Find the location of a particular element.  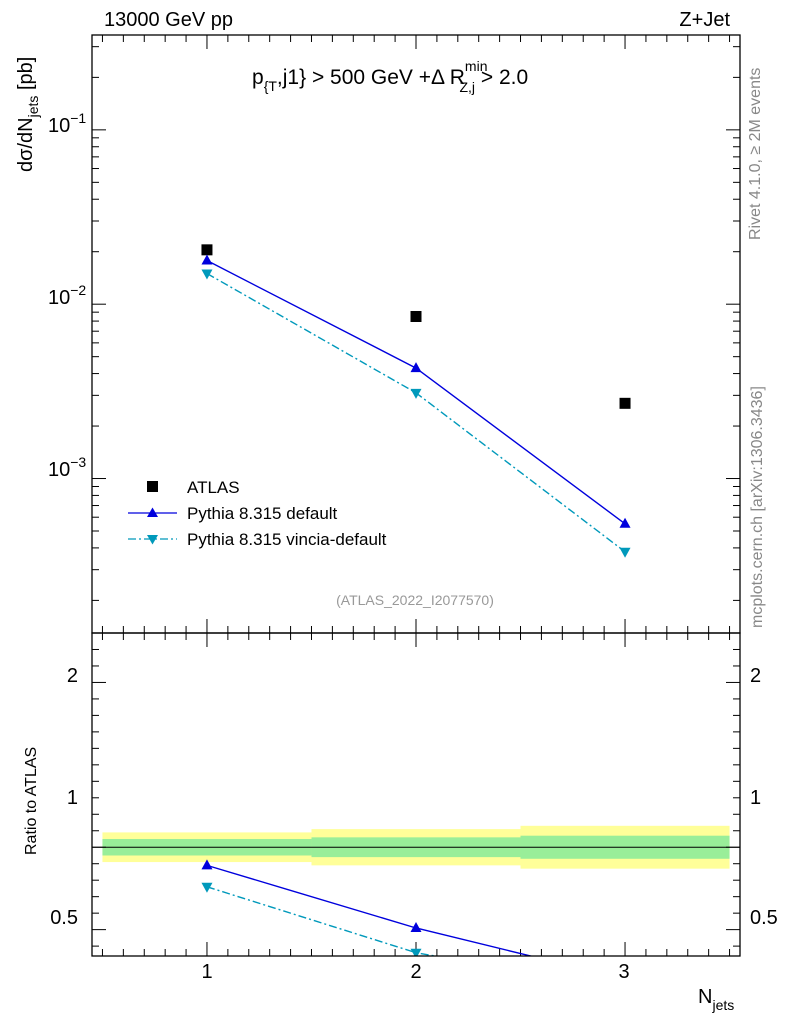

analysis-watermark: (ATLAS_2022_I2077570) is located at coordinates (415, 600).